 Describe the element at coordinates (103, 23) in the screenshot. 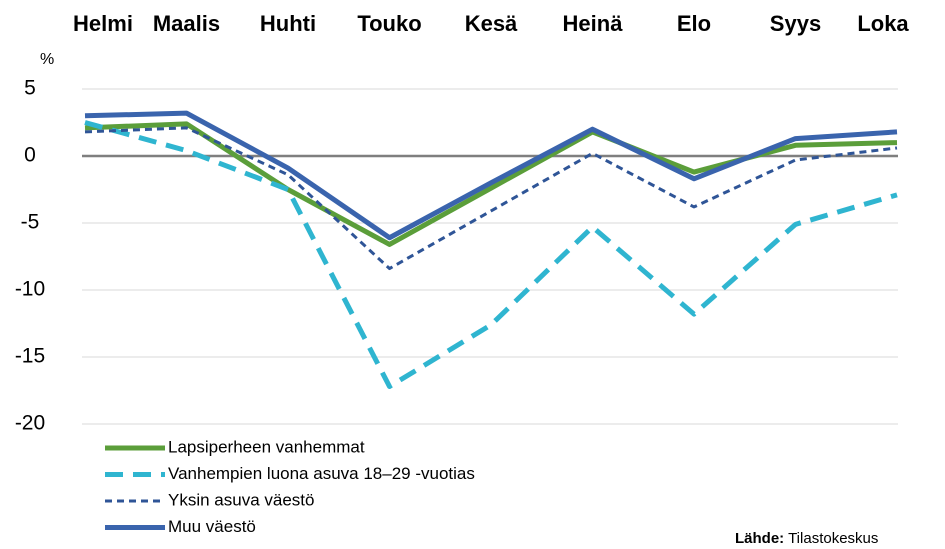

I see `x-tick-label: Helmi` at that location.